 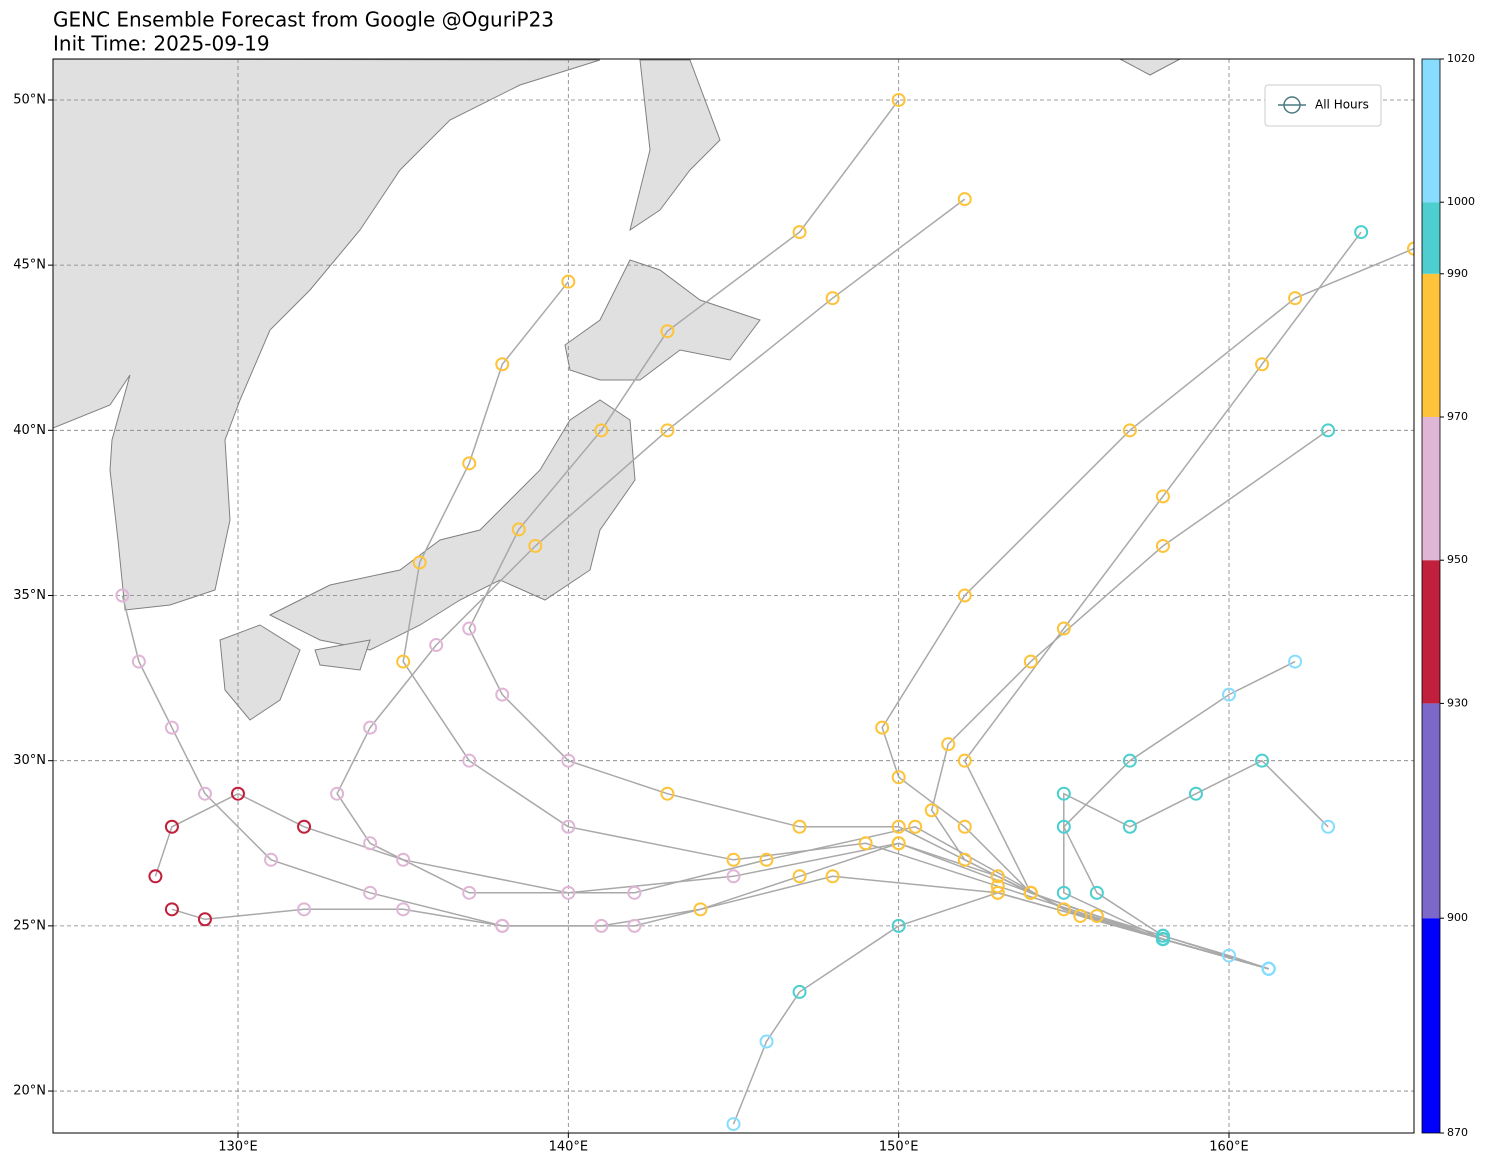 I want to click on x-tick-label: 150°E, so click(x=899, y=1147).